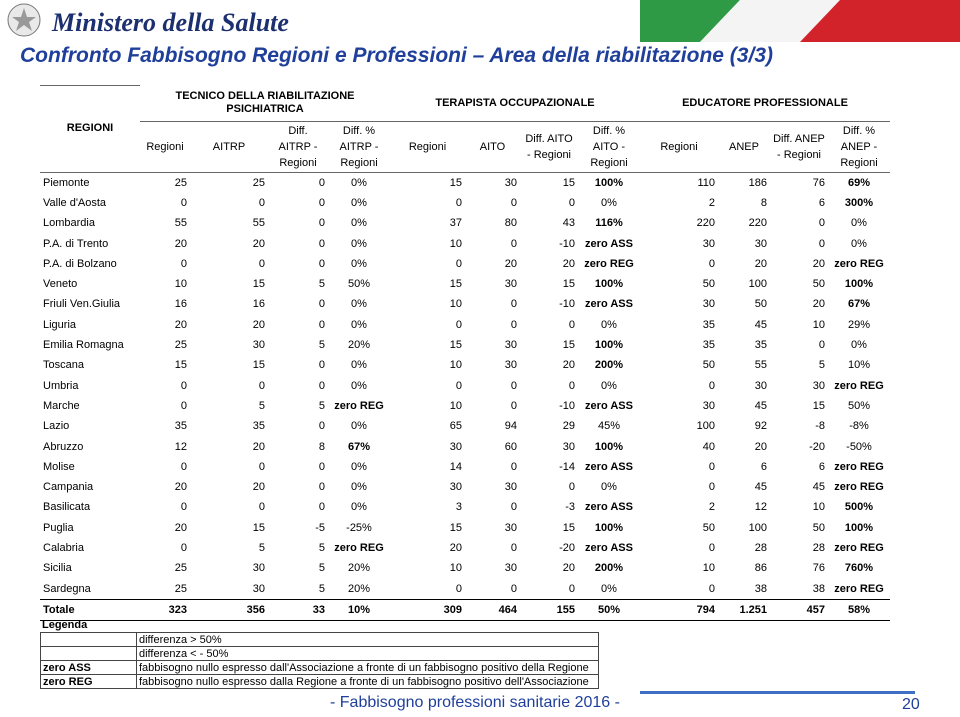 Image resolution: width=960 pixels, height=717 pixels. What do you see at coordinates (359, 527) in the screenshot?
I see `cell: -25%` at bounding box center [359, 527].